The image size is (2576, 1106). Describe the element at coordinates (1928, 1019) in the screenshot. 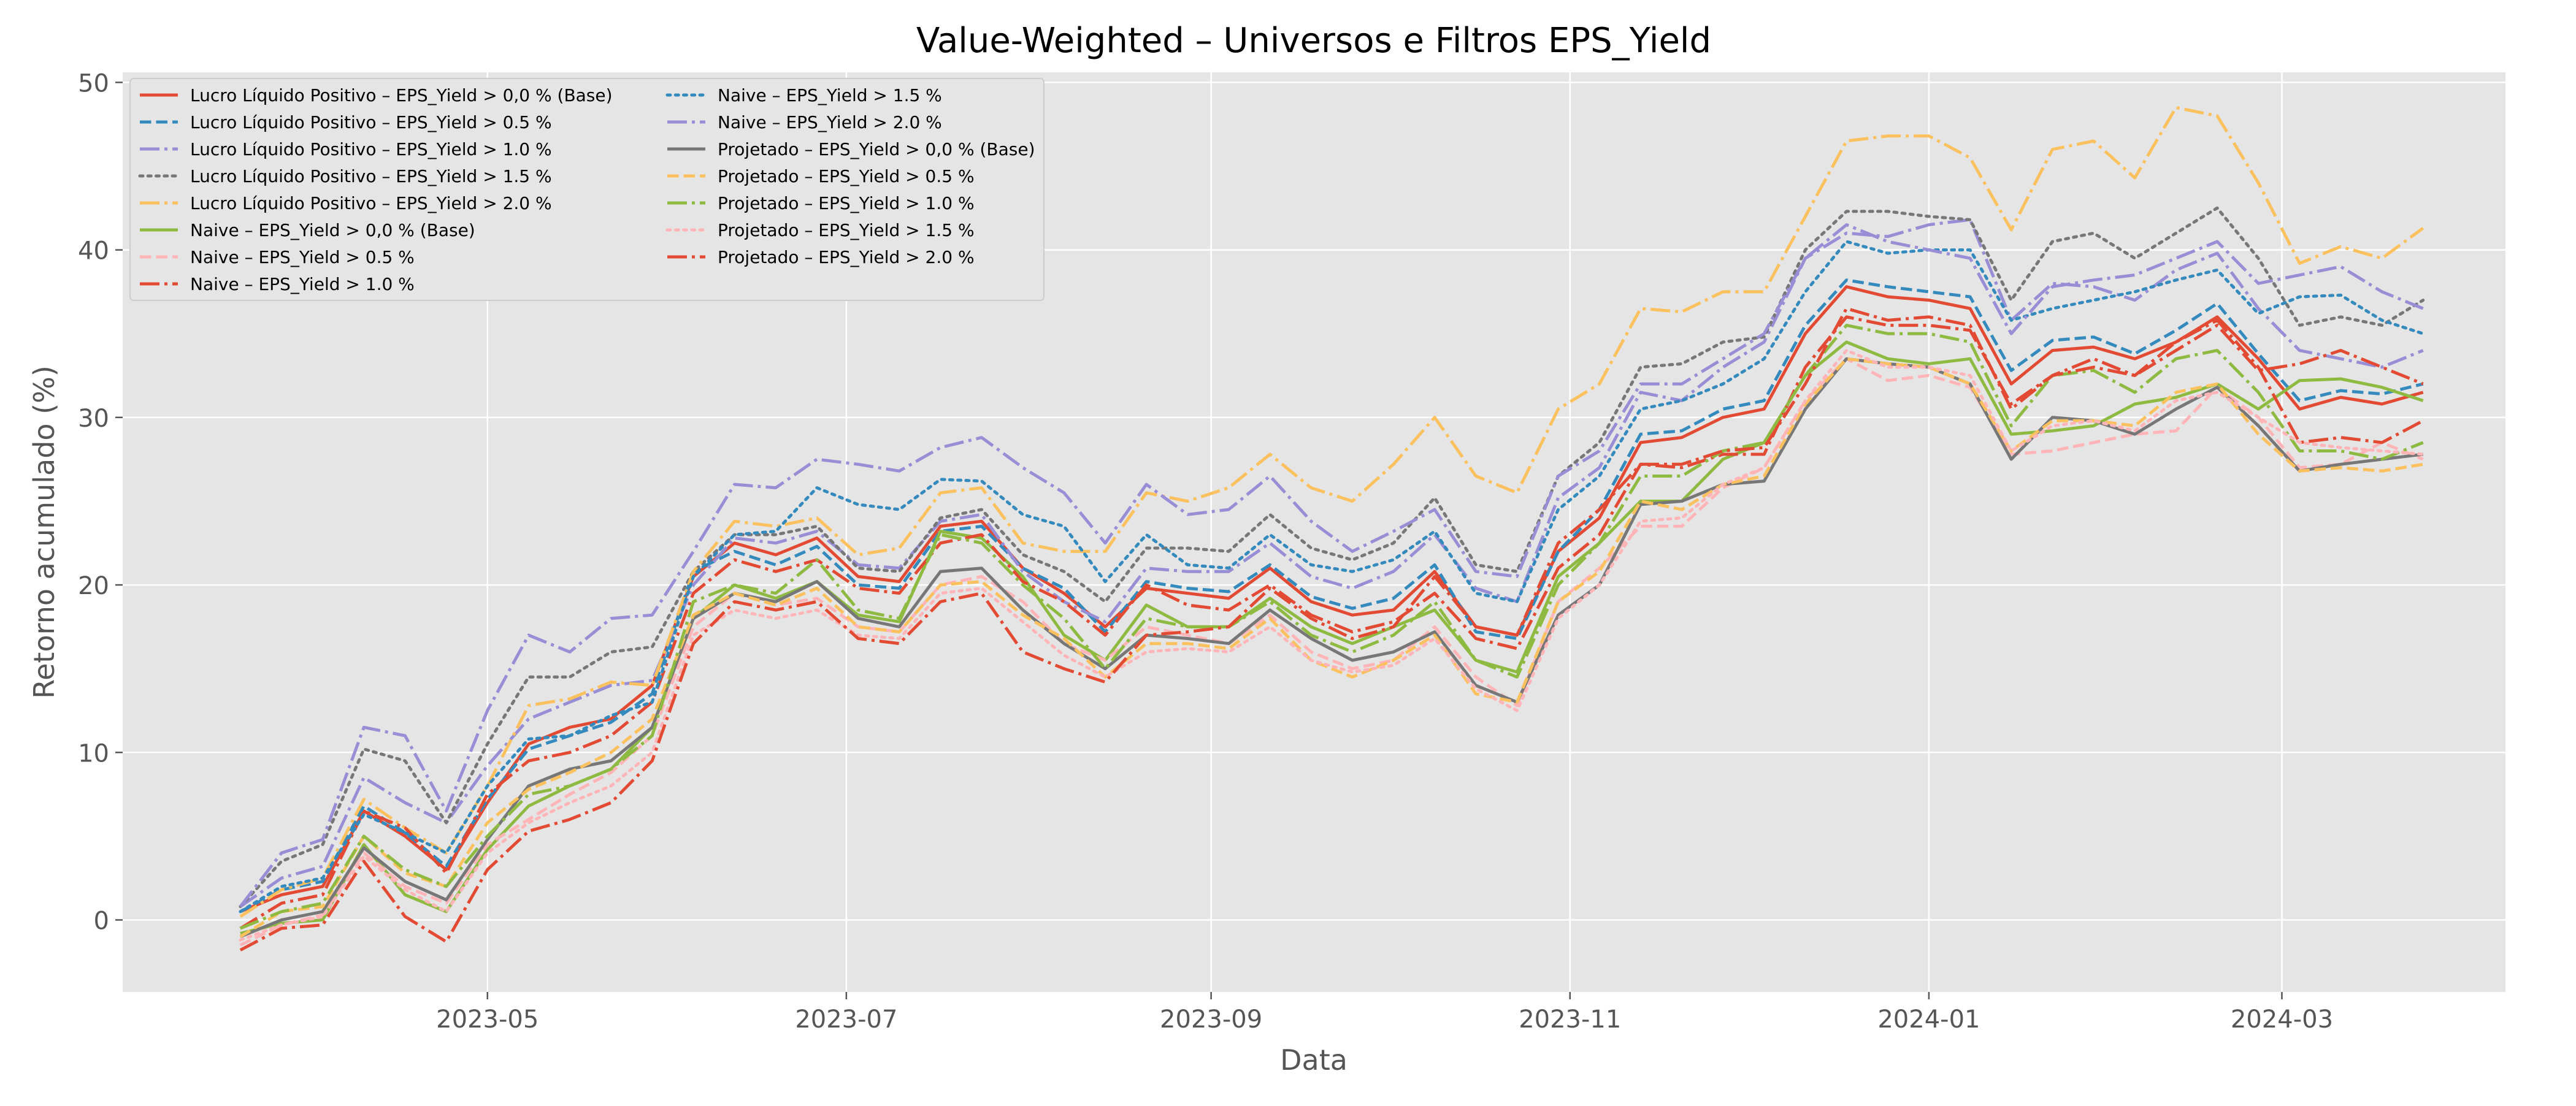

I see `x-tick-label: 2024-01` at that location.